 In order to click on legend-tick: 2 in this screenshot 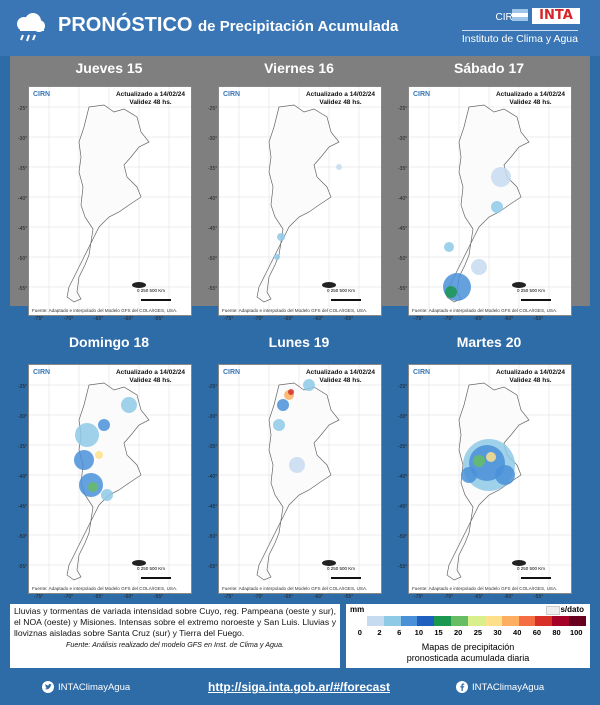, I will do `click(379, 632)`.